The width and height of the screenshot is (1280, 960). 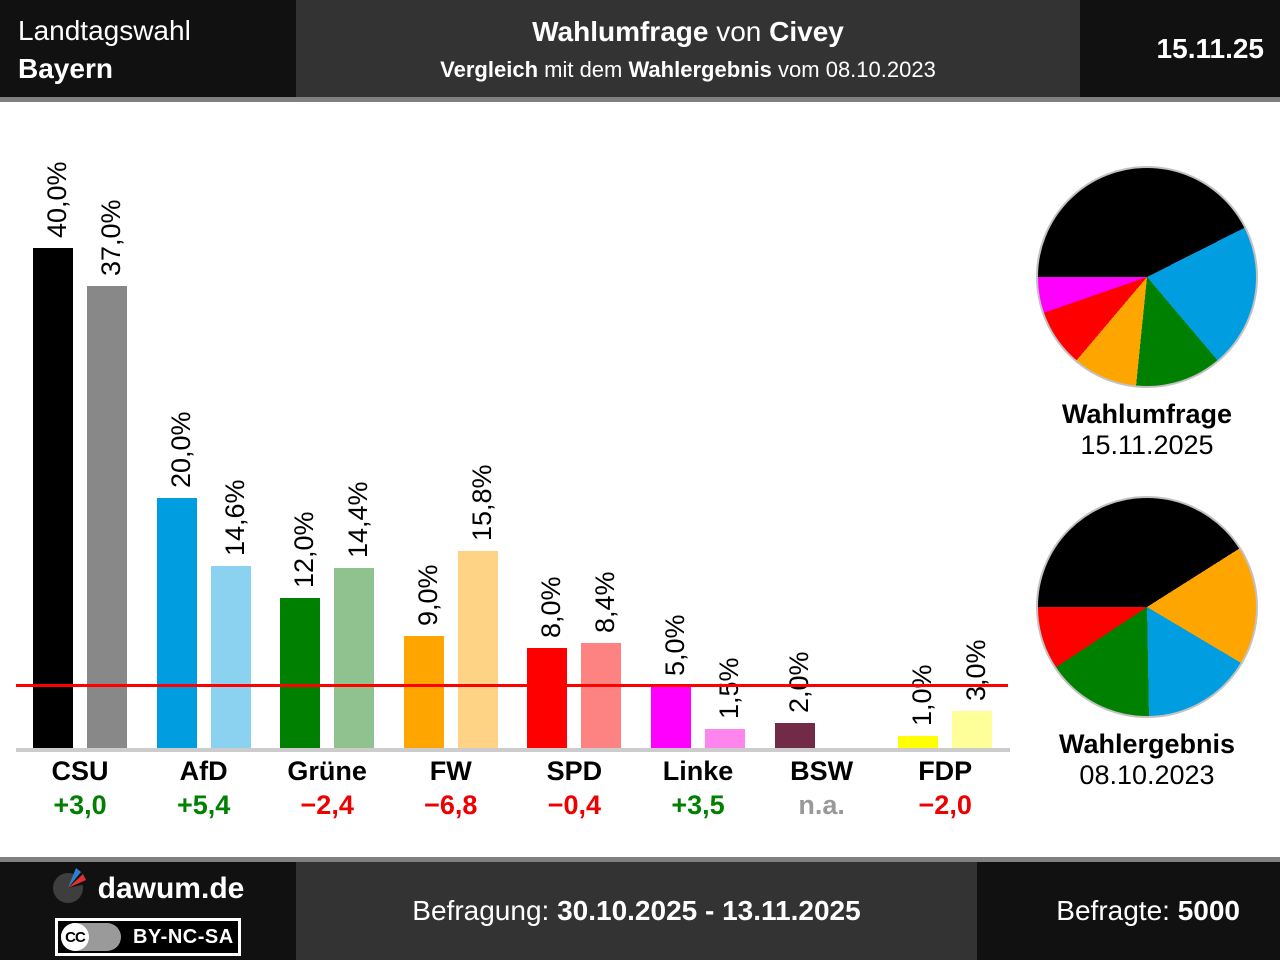 What do you see at coordinates (574, 771) in the screenshot?
I see `party-name-label: SPD` at bounding box center [574, 771].